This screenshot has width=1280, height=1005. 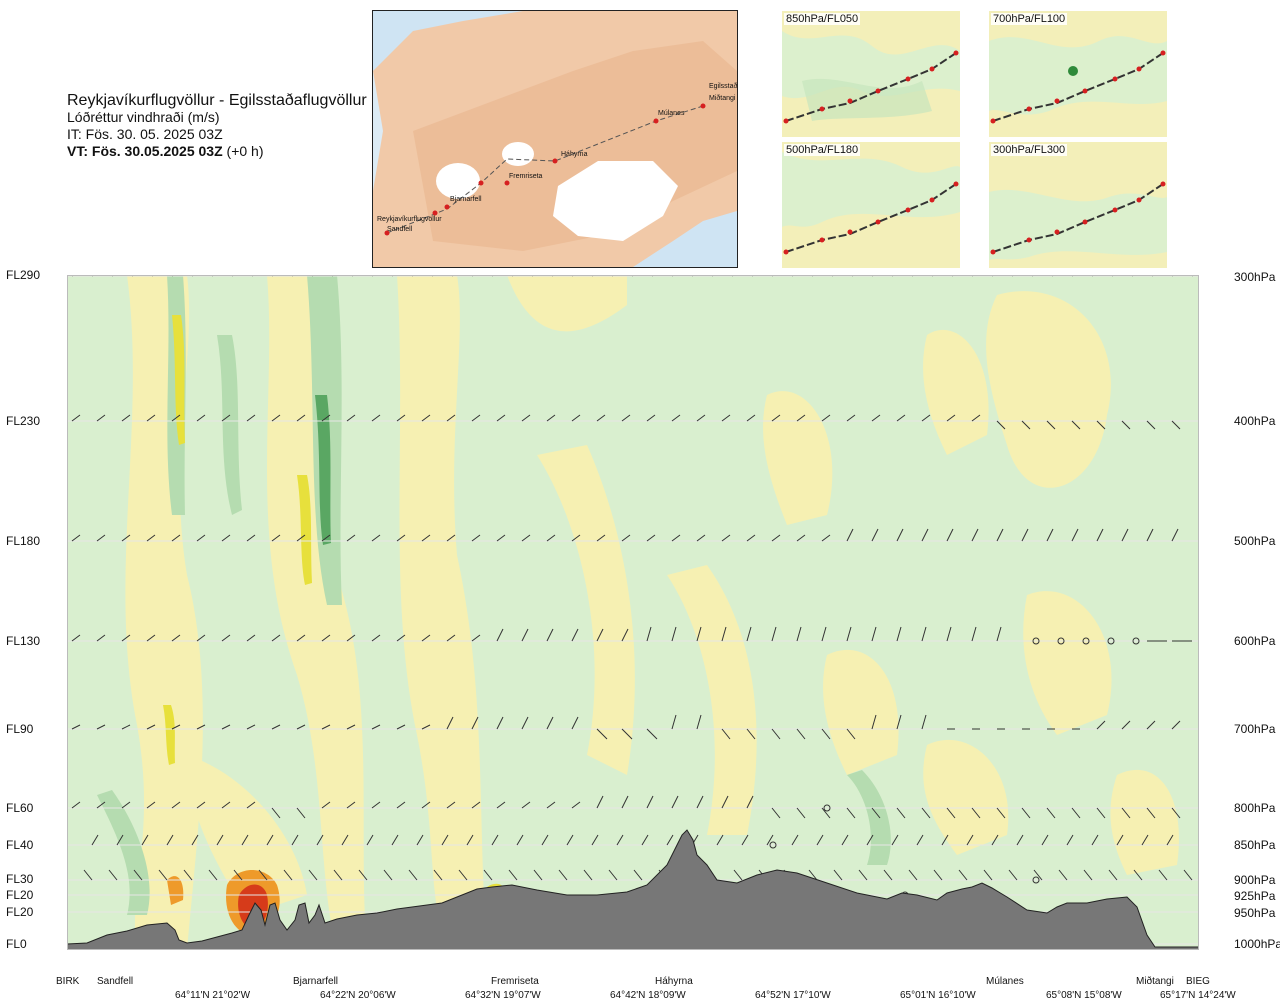 What do you see at coordinates (115, 981) in the screenshot?
I see `place-label: Sandfell` at bounding box center [115, 981].